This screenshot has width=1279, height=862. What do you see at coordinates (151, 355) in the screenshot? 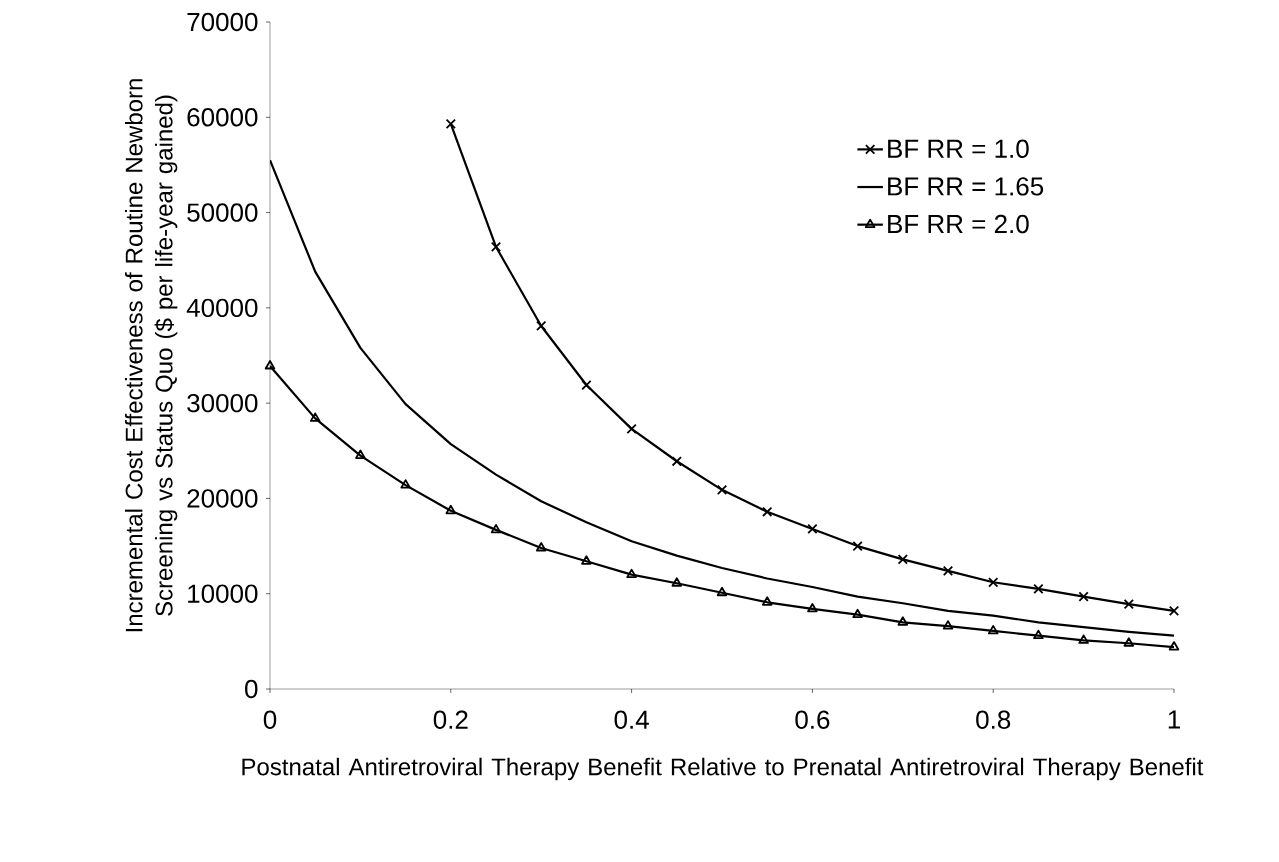
I see `y-axis-title: Incremental Cost Effectiveness of Routine Newborn Screening vs Status Quo ($ per life-year gained)` at bounding box center [151, 355].